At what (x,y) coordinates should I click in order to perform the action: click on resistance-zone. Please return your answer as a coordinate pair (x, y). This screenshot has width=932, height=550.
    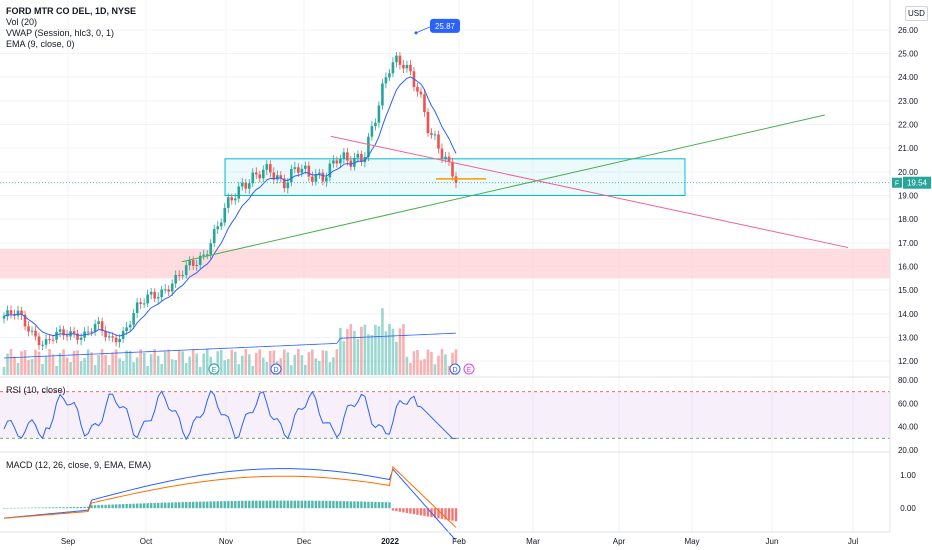
    Looking at the image, I should click on (445, 263).